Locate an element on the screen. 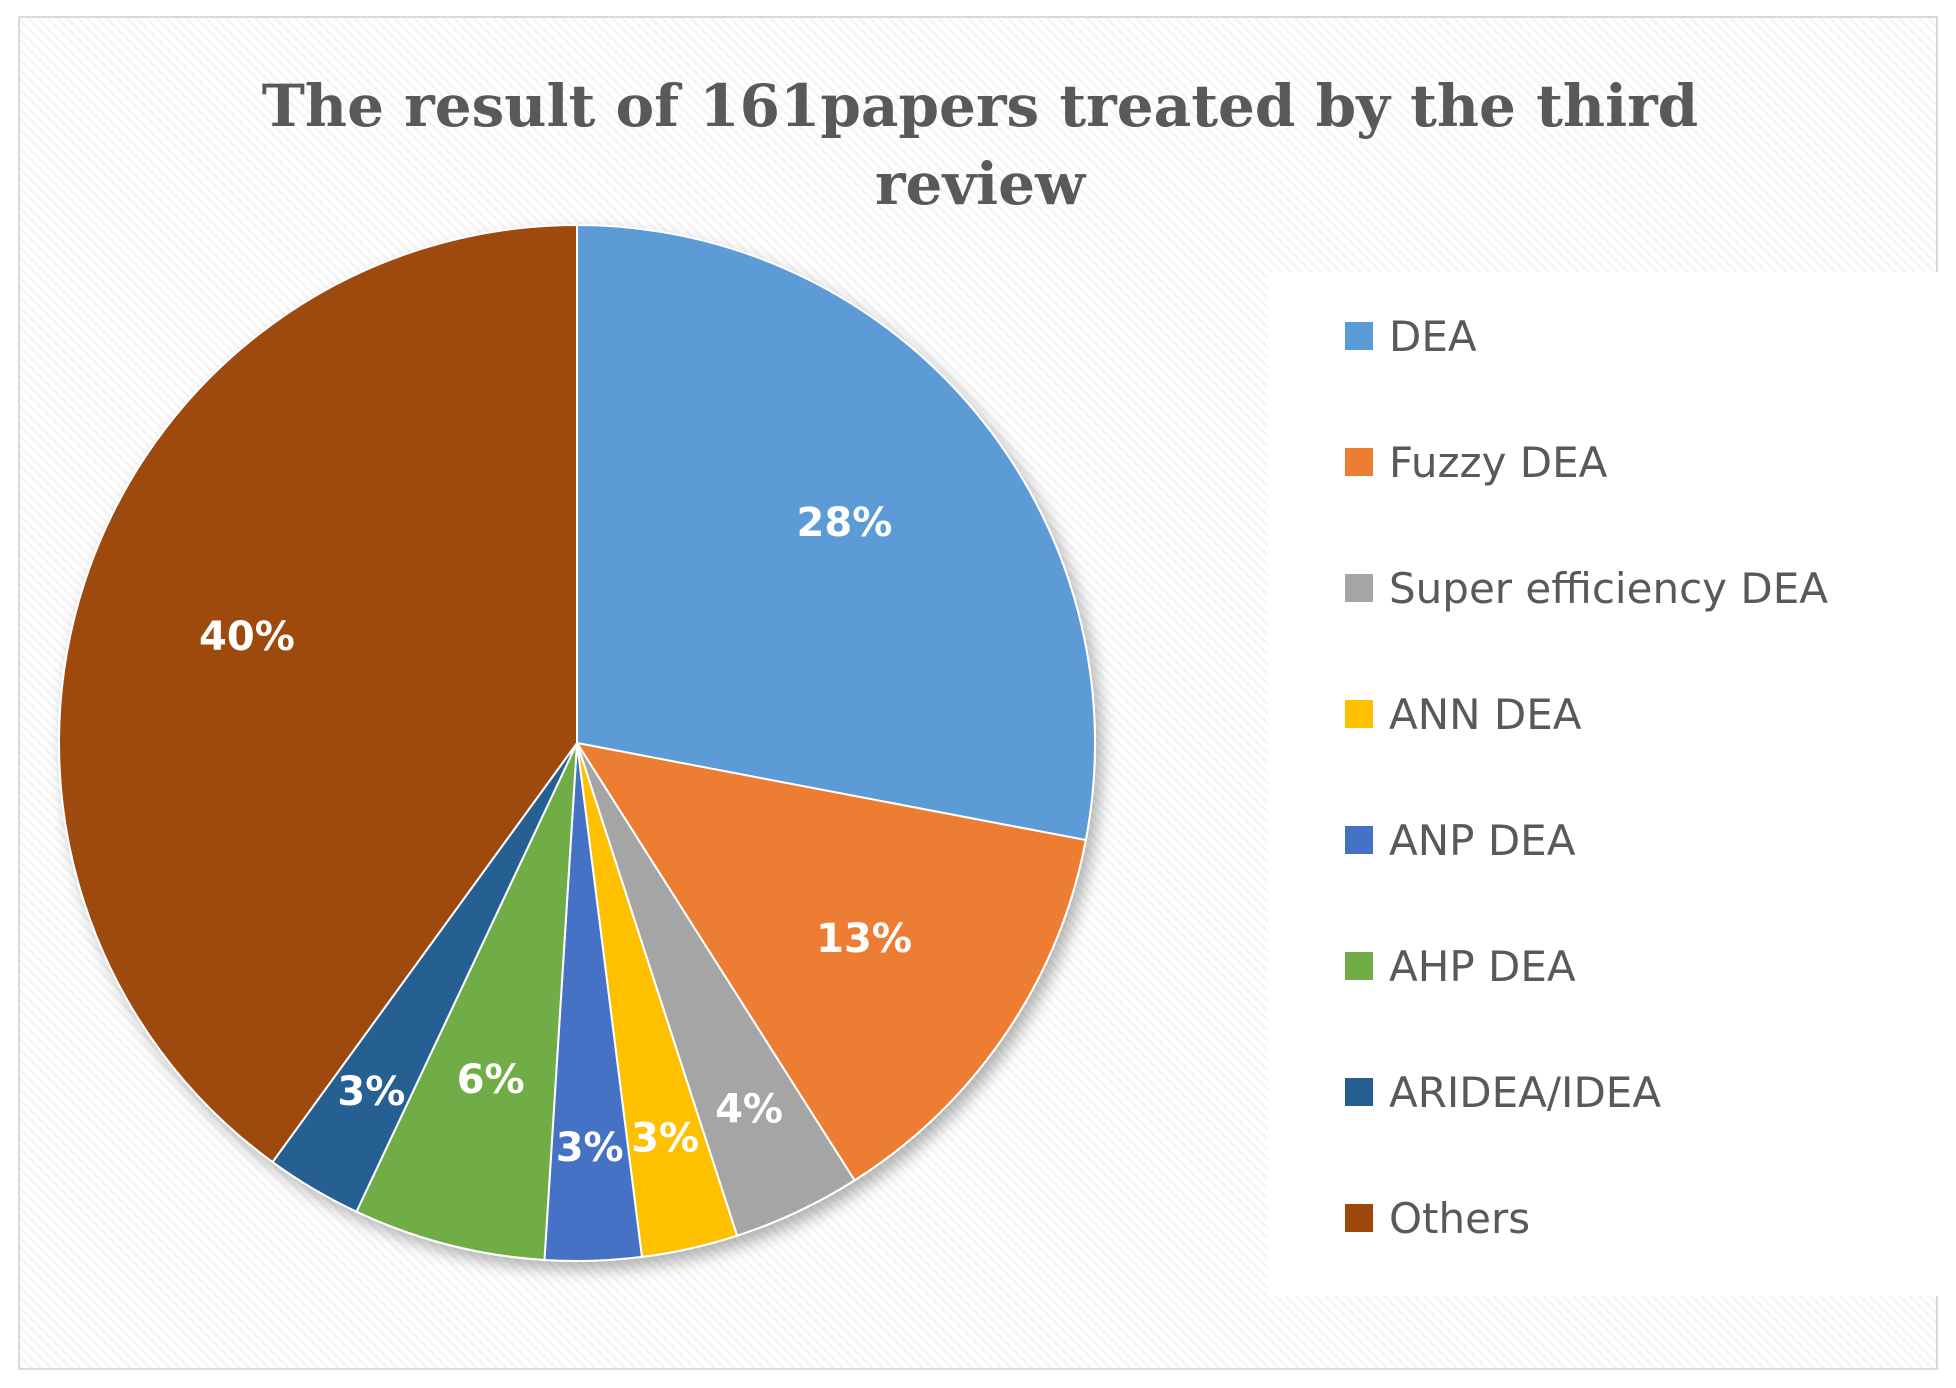 This screenshot has width=1956, height=1388. legend-label-1: Fuzzy DEA is located at coordinates (1498, 462).